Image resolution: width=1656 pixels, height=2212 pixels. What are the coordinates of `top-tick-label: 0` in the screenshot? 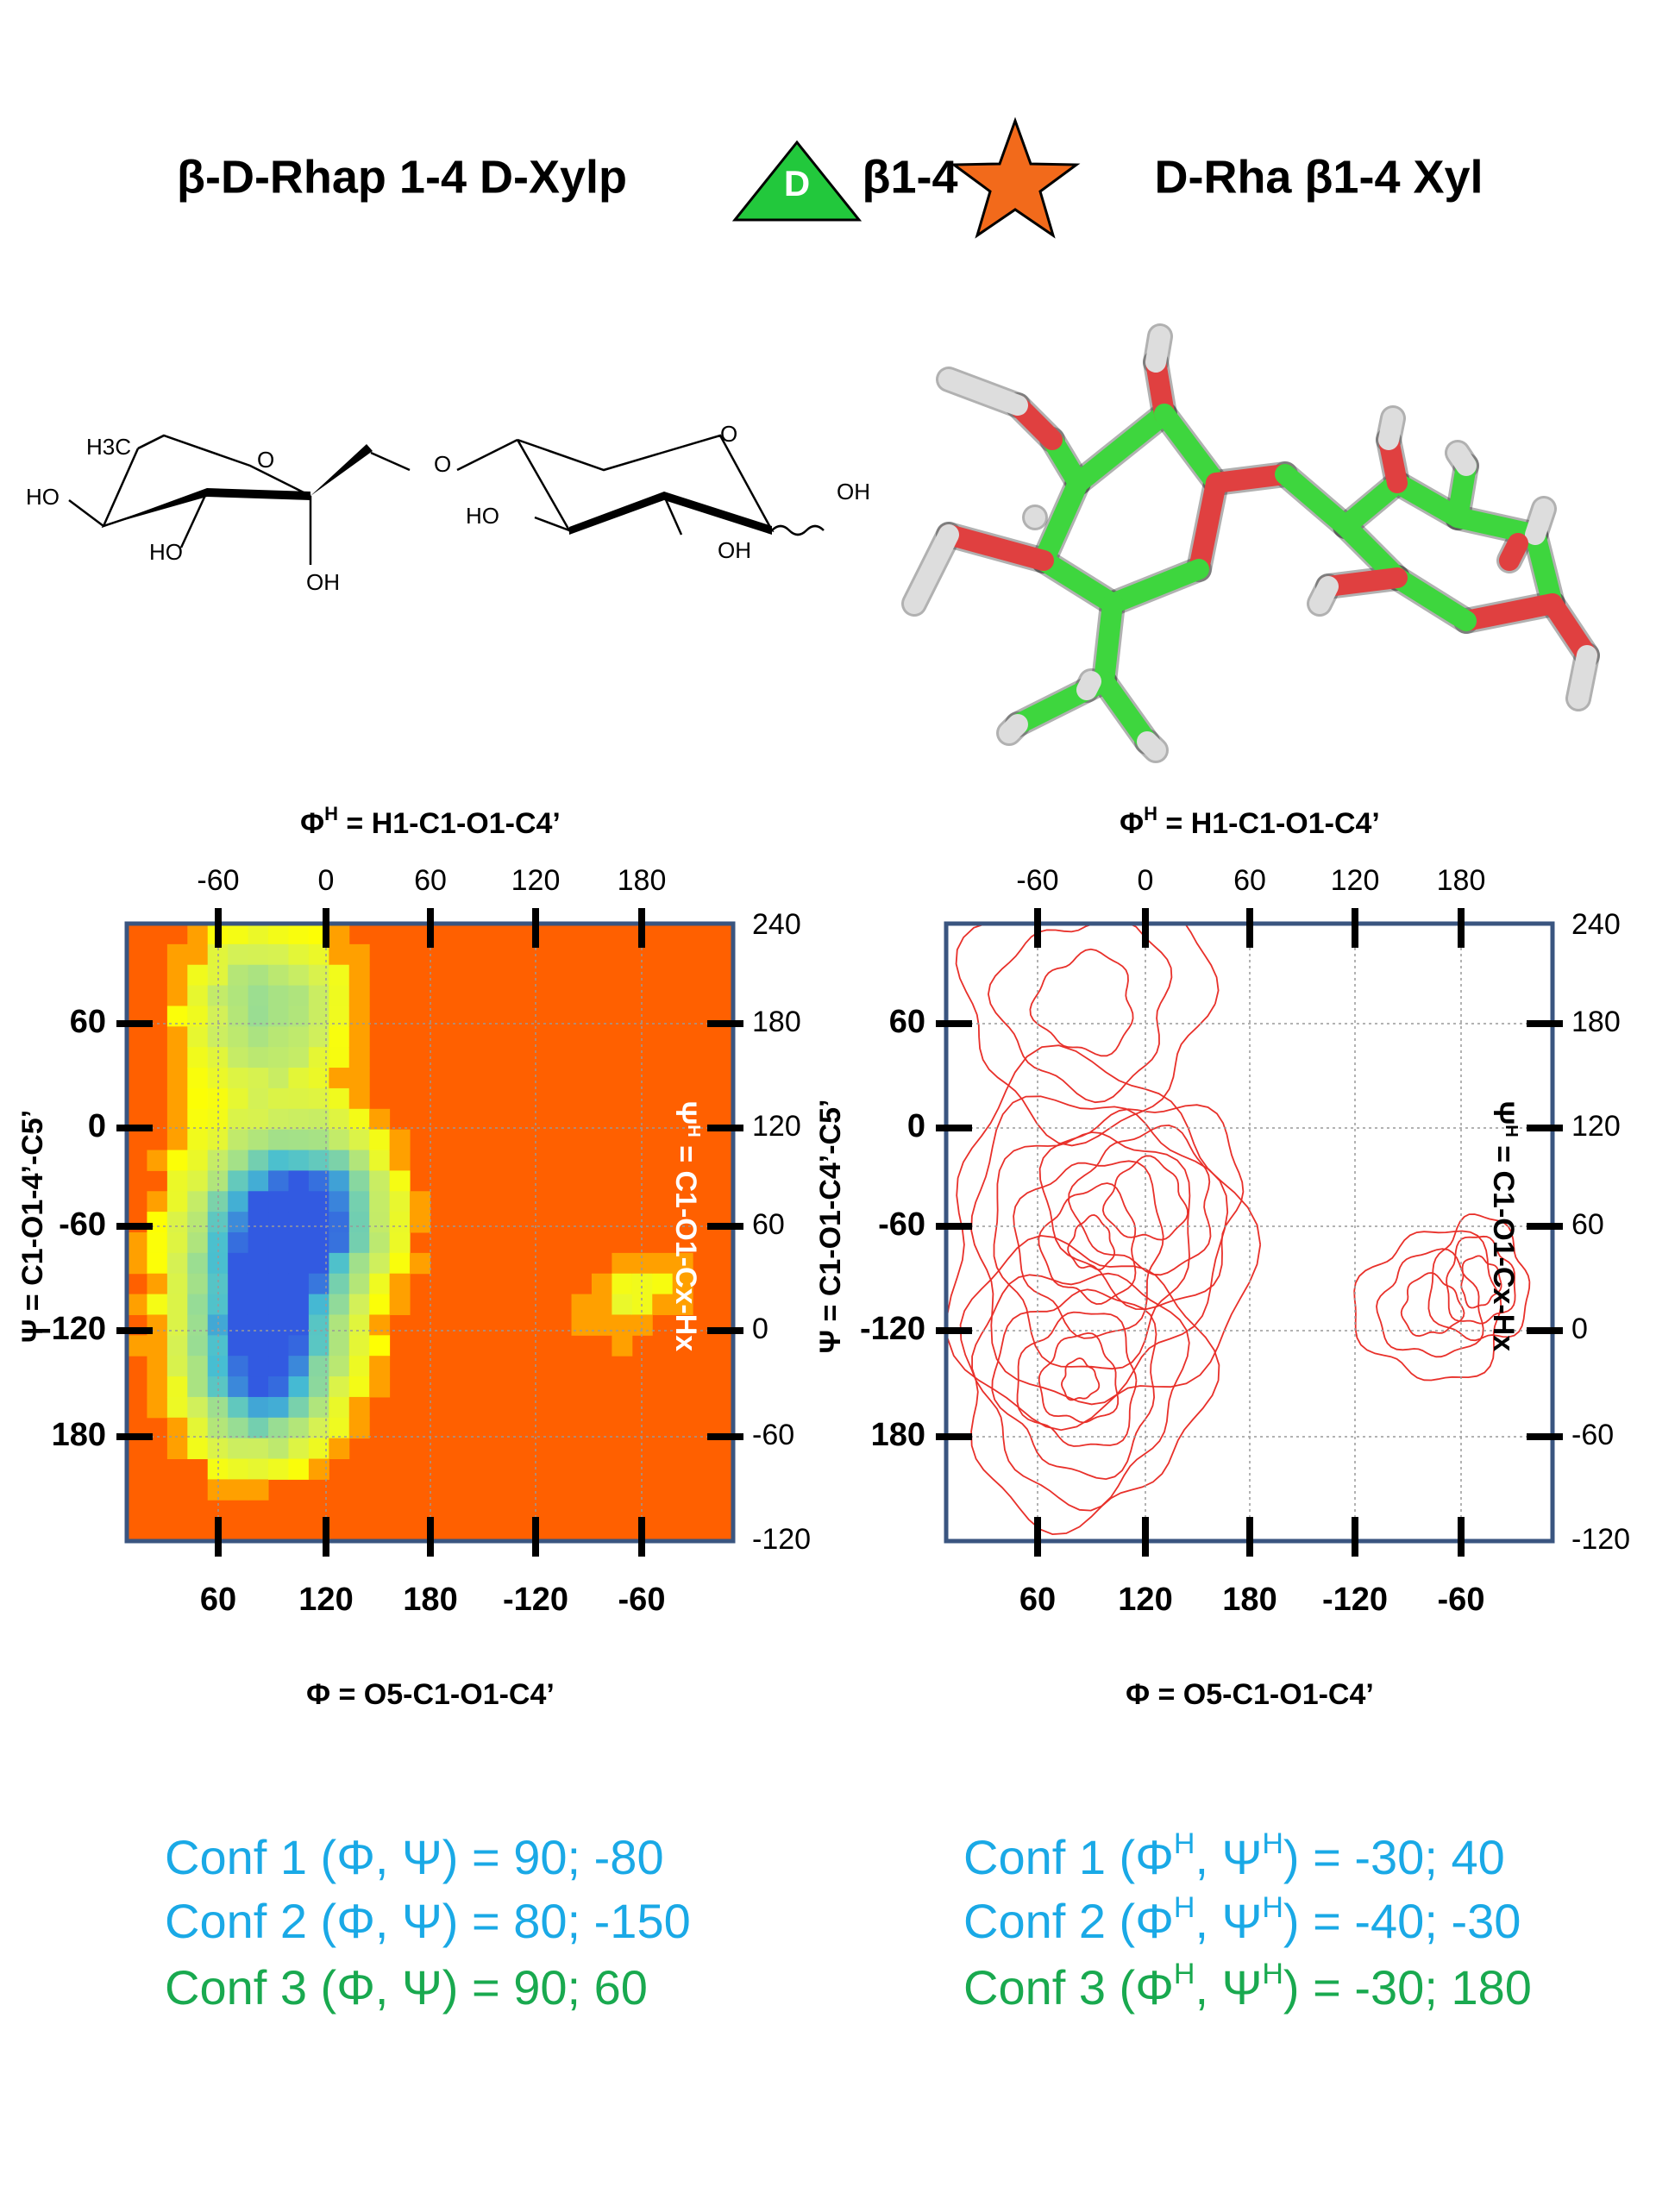 It's located at (1146, 880).